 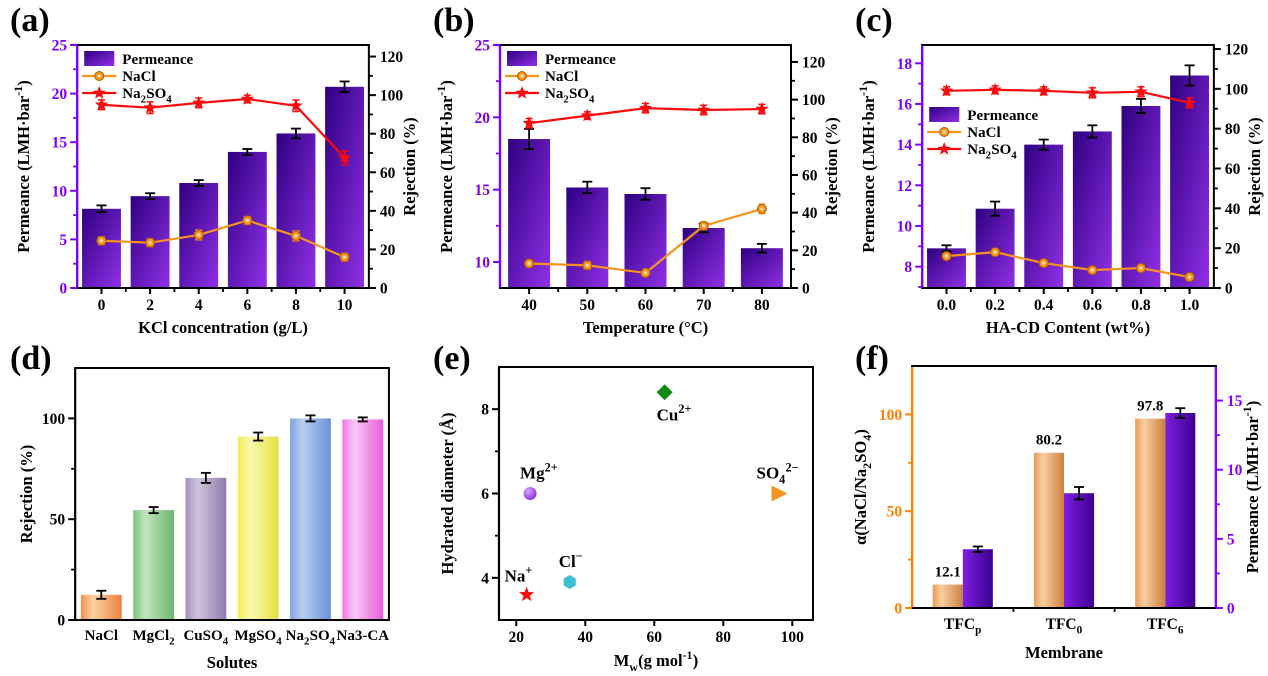 What do you see at coordinates (962, 626) in the screenshot?
I see `svg-text: TFCp` at bounding box center [962, 626].